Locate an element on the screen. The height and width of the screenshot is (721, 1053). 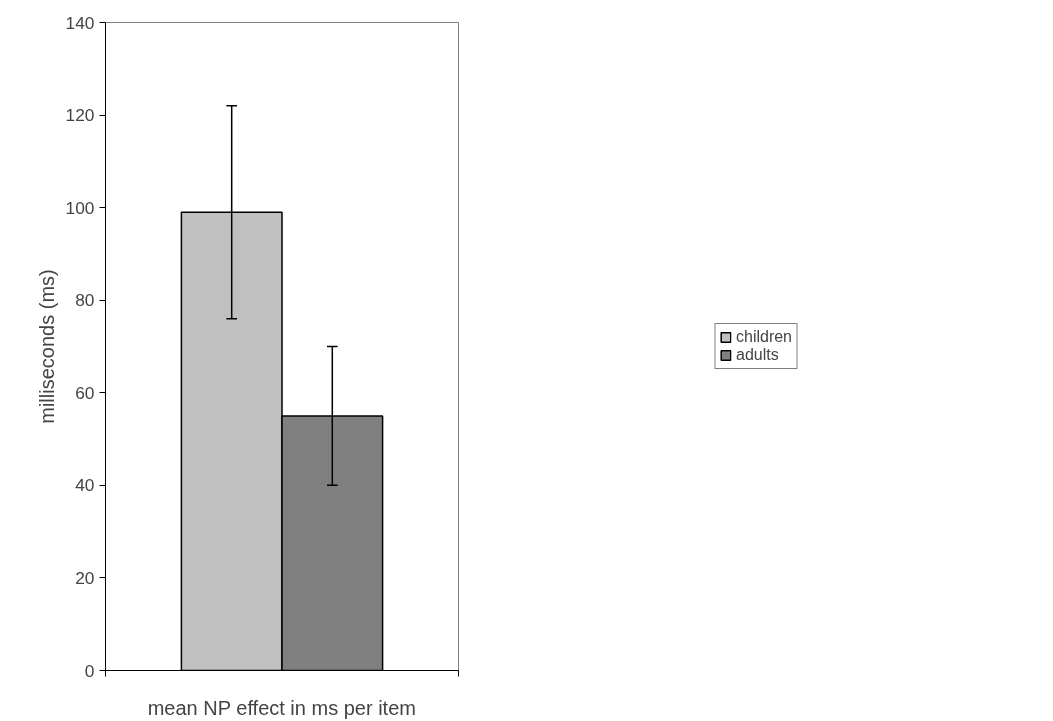
y-tick-label: 100 is located at coordinates (80, 207).